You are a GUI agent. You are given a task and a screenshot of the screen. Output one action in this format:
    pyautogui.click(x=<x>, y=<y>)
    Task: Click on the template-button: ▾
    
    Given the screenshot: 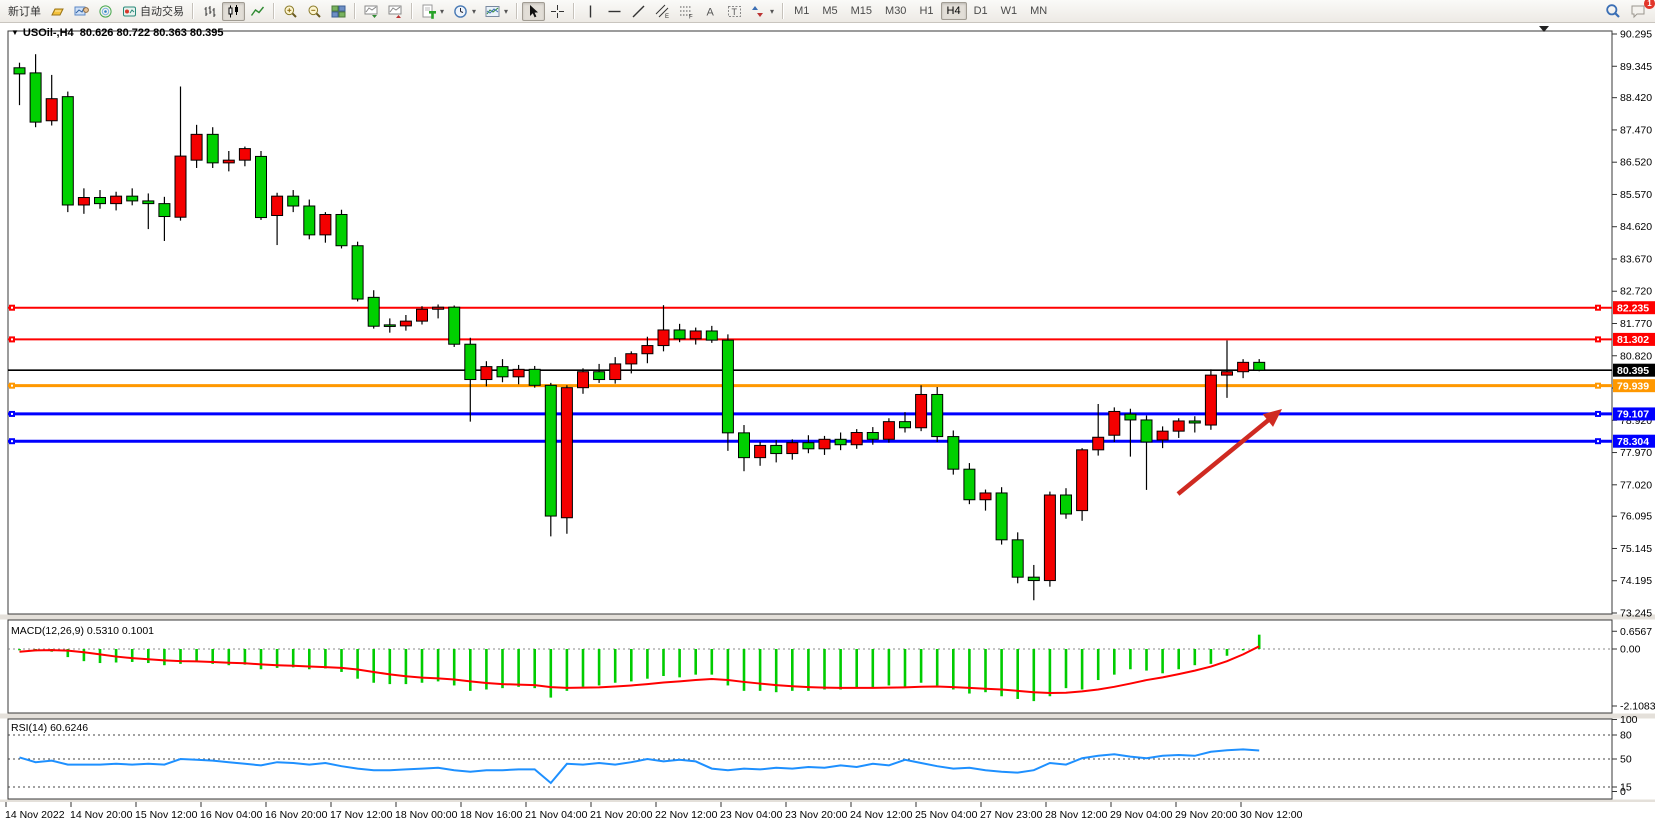 What is the action you would take?
    pyautogui.click(x=496, y=11)
    